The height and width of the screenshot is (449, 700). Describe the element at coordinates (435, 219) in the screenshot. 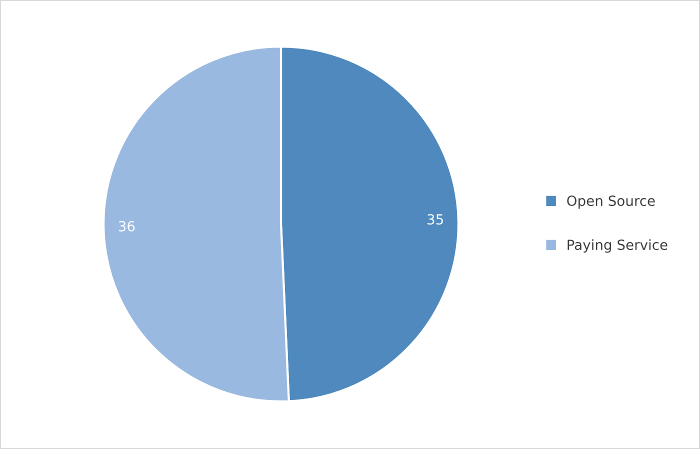

I see `data-label: 35` at that location.